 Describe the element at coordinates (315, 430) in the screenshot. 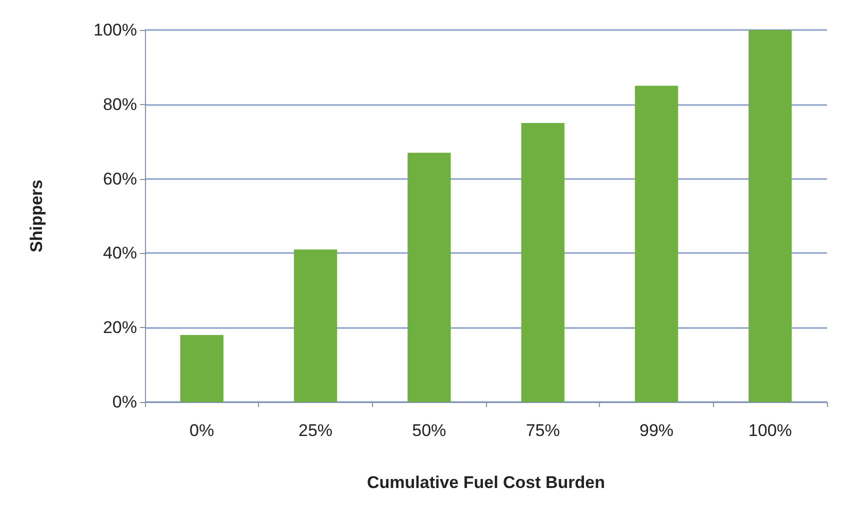

I see `x-tick-label: 25%` at that location.